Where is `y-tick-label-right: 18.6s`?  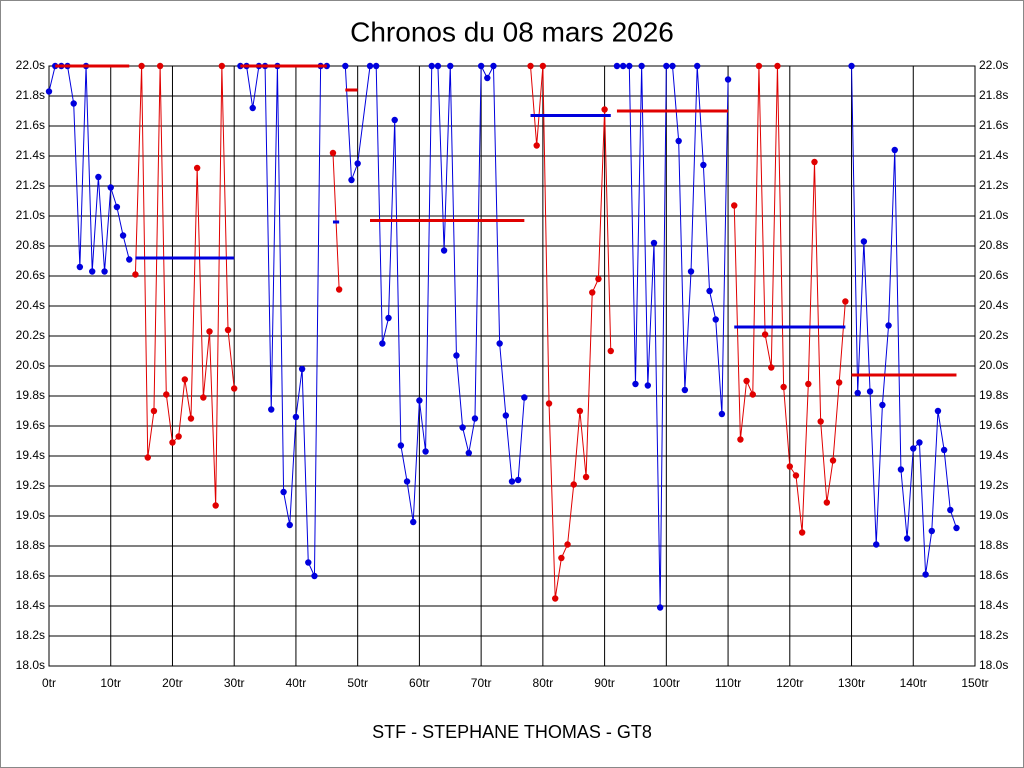
y-tick-label-right: 18.6s is located at coordinates (993, 575).